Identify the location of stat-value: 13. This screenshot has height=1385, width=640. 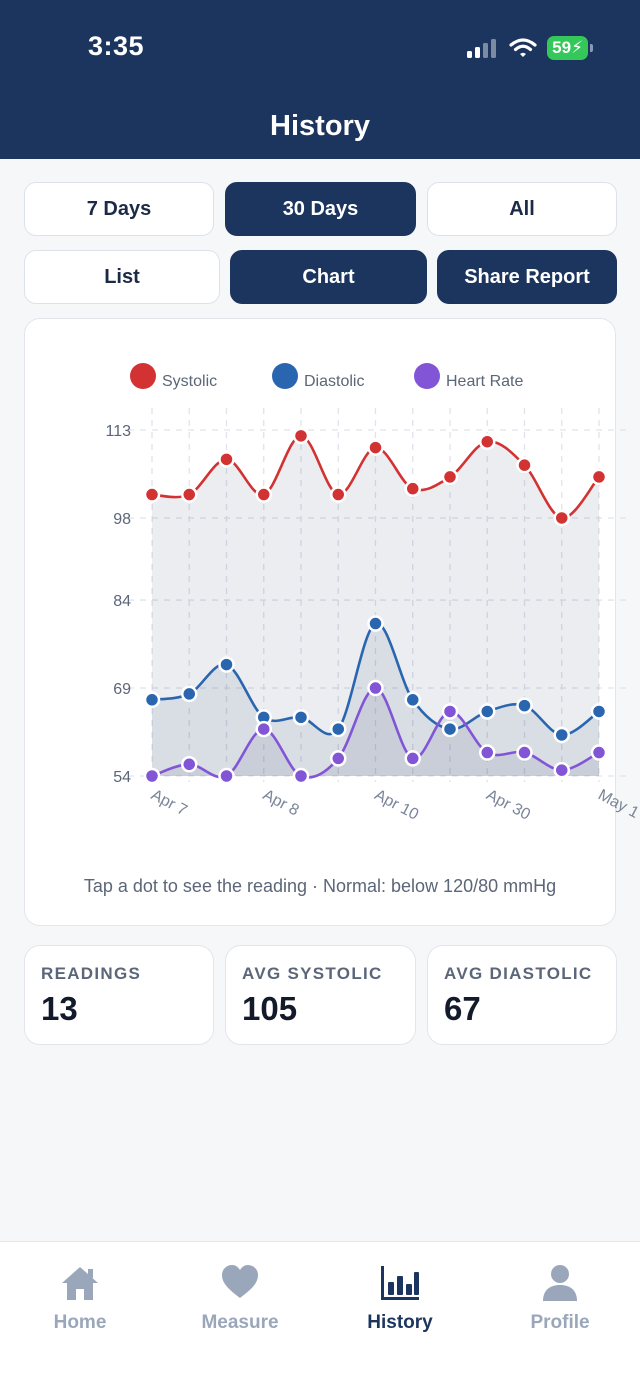
(59, 1008).